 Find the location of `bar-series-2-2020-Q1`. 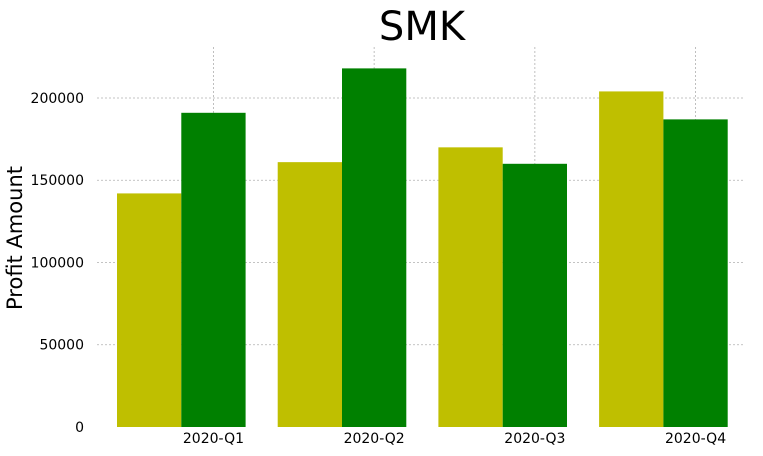

bar-series-2-2020-Q1 is located at coordinates (213, 269).